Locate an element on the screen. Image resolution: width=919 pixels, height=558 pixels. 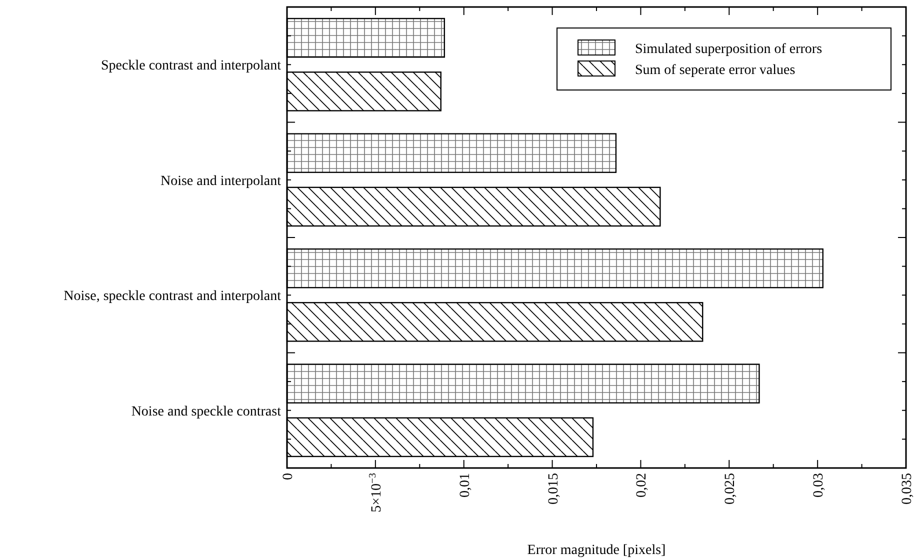
x-tick-label: 0,015 is located at coordinates (554, 488).